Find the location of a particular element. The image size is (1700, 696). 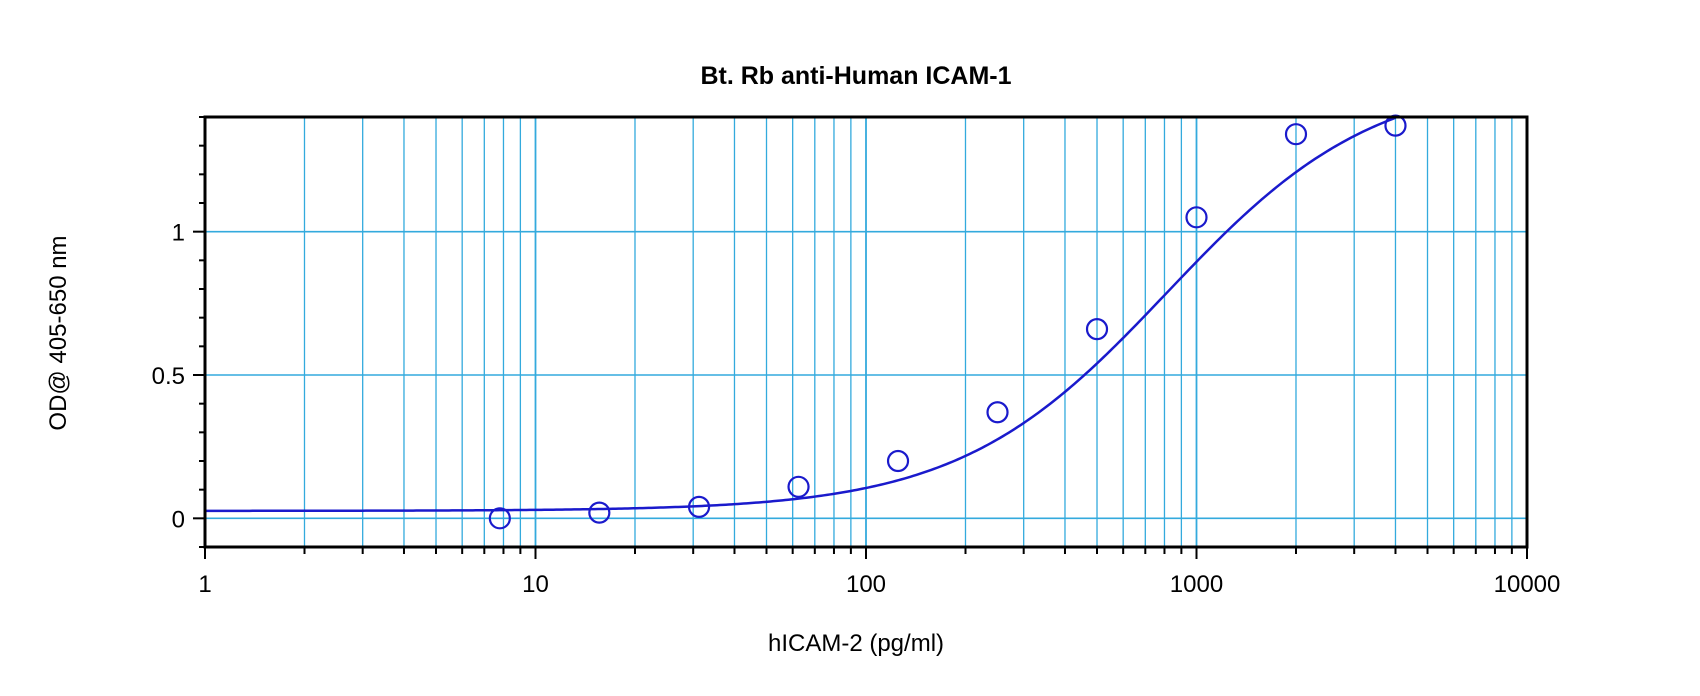

x-axis-label: hICAM-2 (pg/ml) is located at coordinates (856, 643).